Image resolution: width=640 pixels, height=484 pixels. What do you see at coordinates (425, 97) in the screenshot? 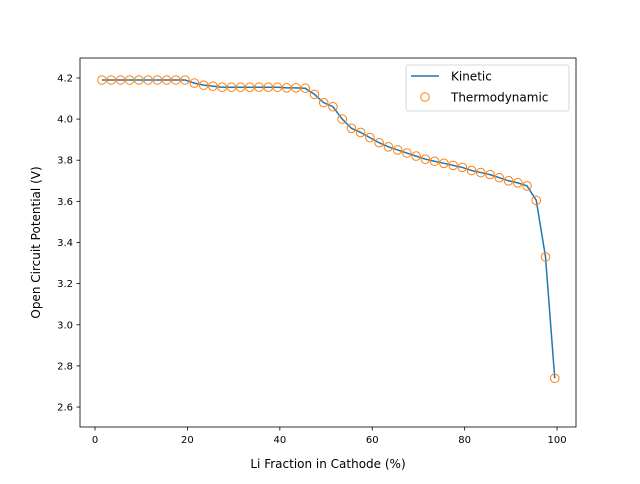
I see `legend-thermodynamic-swatch` at bounding box center [425, 97].